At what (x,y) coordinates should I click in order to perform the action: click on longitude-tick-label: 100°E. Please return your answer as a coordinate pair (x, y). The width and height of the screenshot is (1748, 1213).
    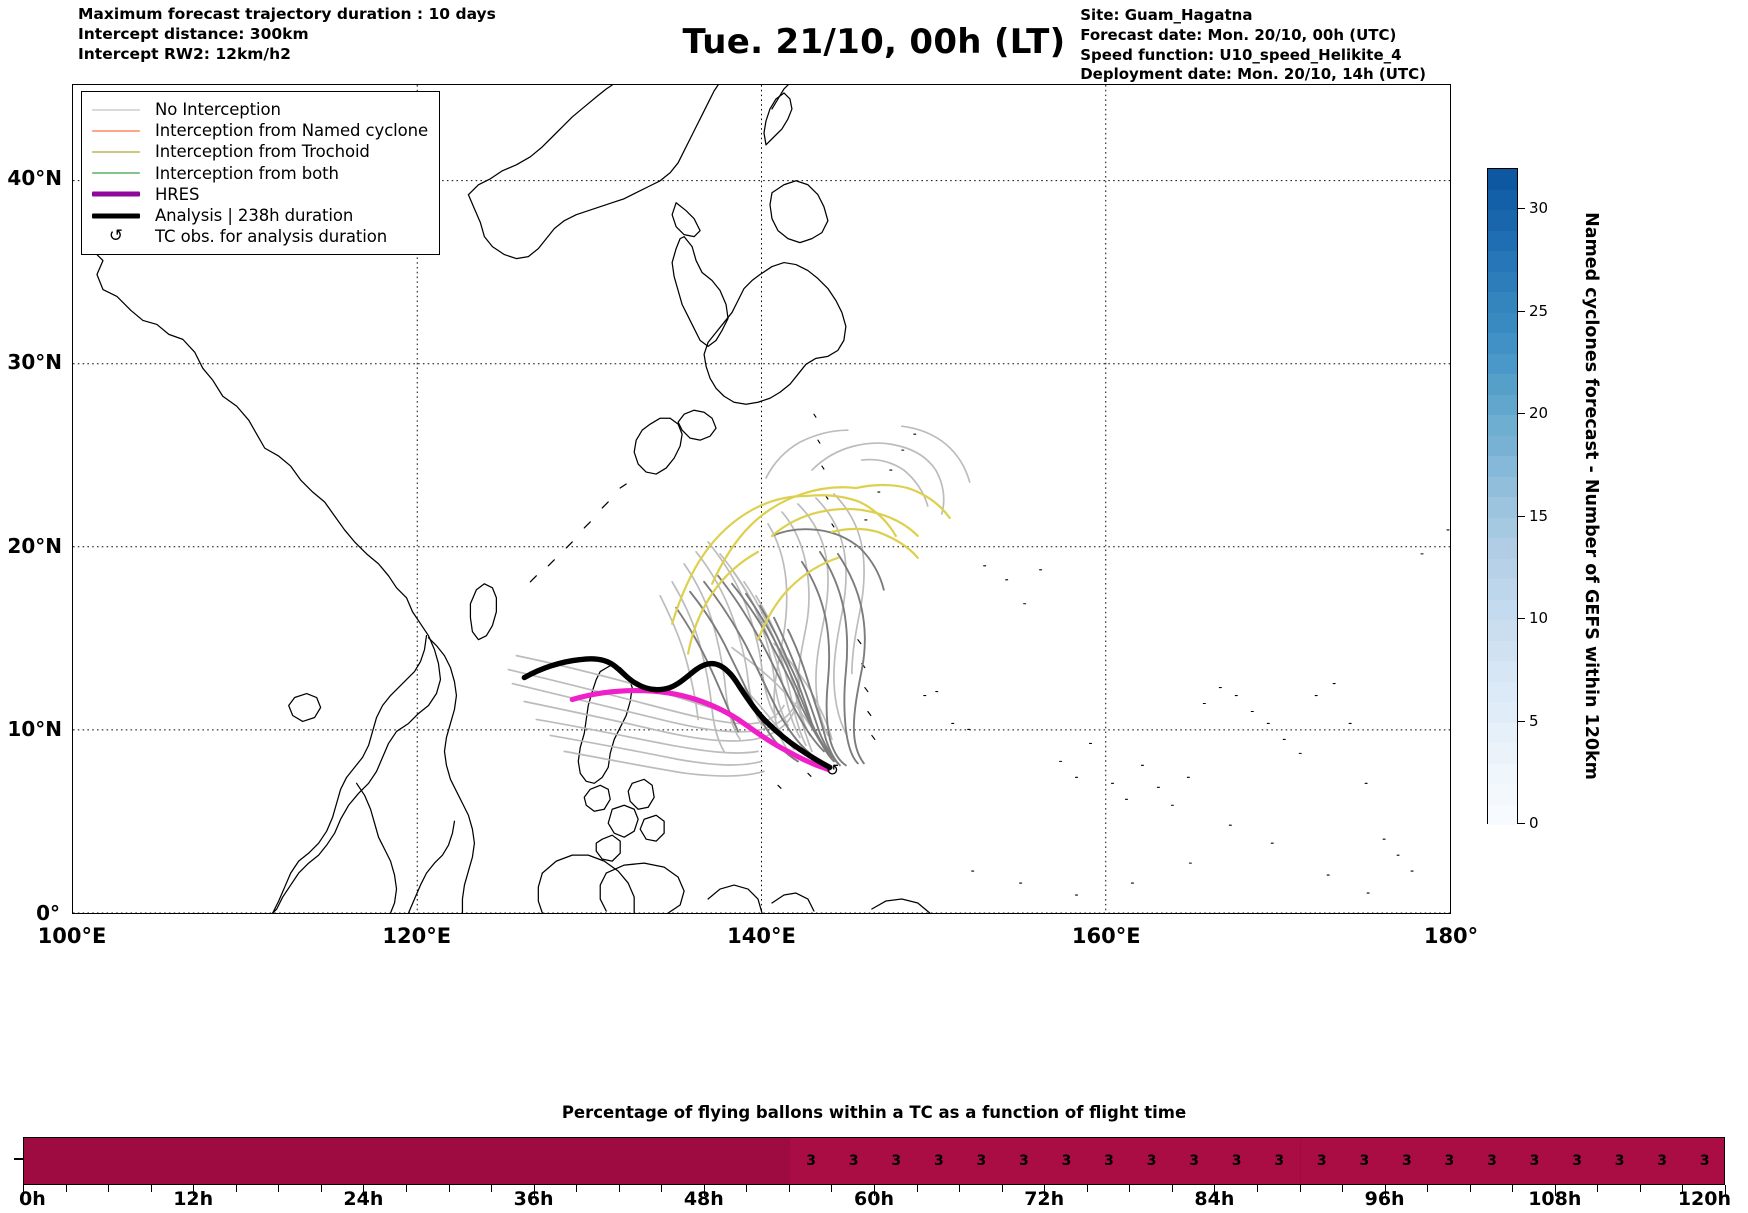
    Looking at the image, I should click on (72, 936).